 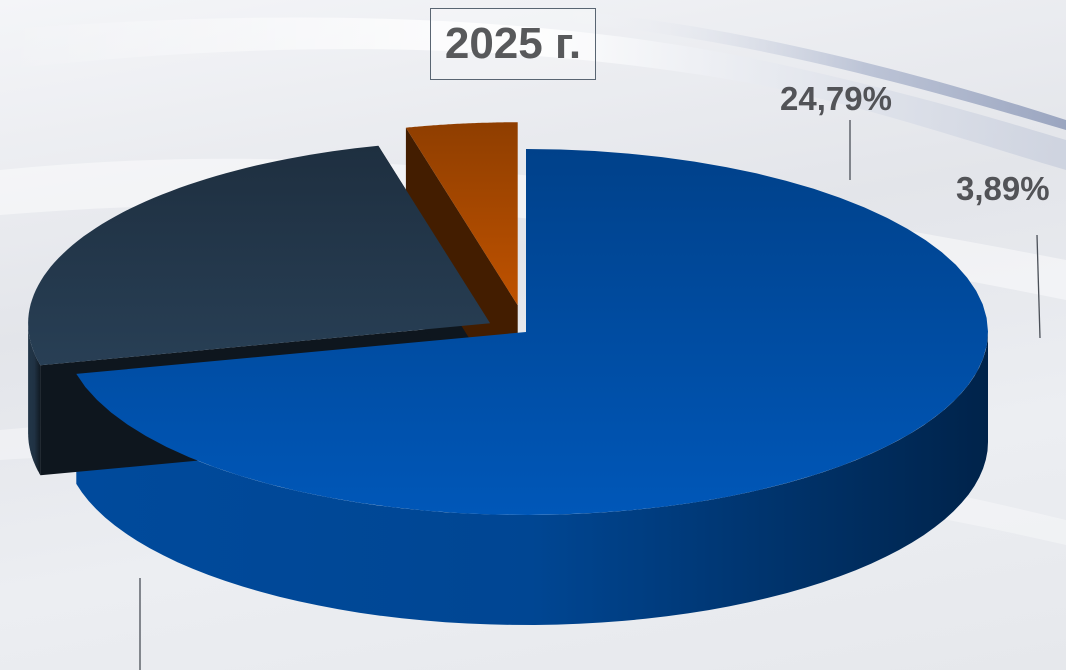 What do you see at coordinates (836, 98) in the screenshot?
I see `data-label-1: 24,79%` at bounding box center [836, 98].